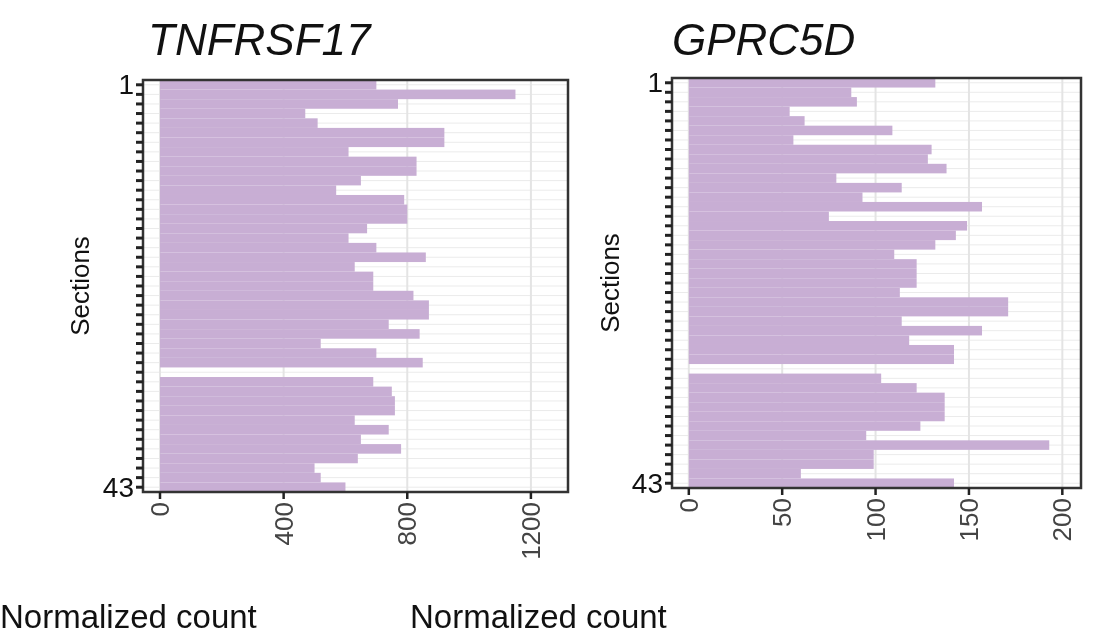  I want to click on x-tick-label: 1200, so click(530, 531).